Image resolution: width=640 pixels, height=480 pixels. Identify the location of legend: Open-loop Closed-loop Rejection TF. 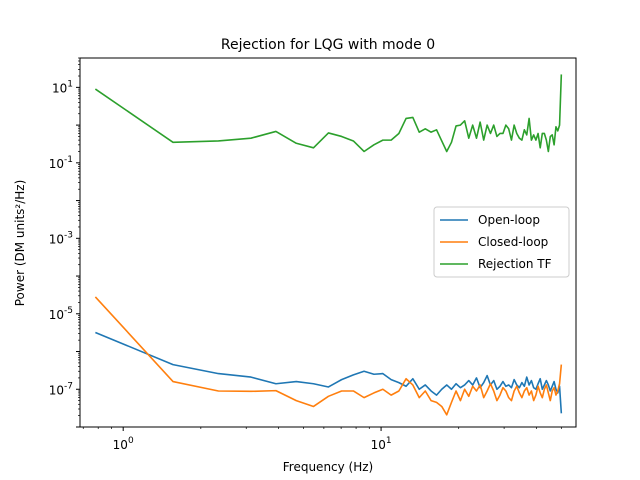
(501, 242).